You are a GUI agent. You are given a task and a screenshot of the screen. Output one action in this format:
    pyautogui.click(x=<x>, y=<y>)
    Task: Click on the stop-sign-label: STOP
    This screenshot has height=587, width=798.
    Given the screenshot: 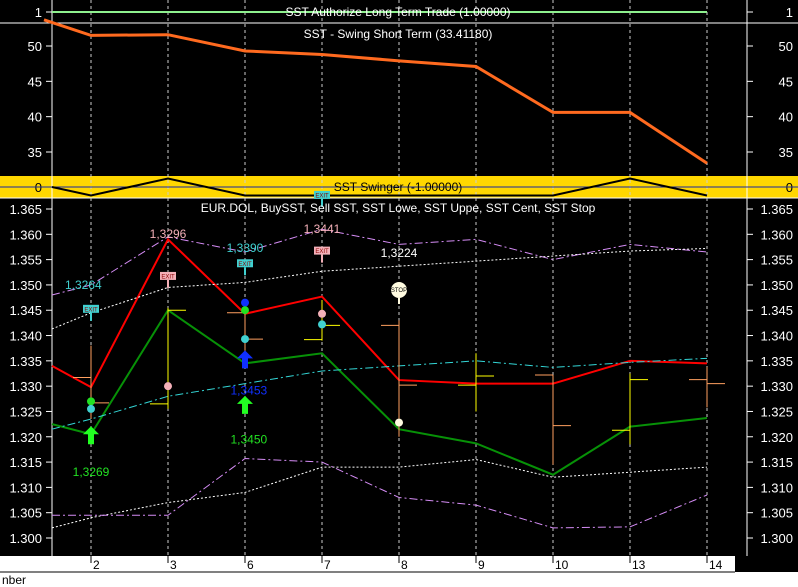 What is the action you would take?
    pyautogui.click(x=399, y=291)
    